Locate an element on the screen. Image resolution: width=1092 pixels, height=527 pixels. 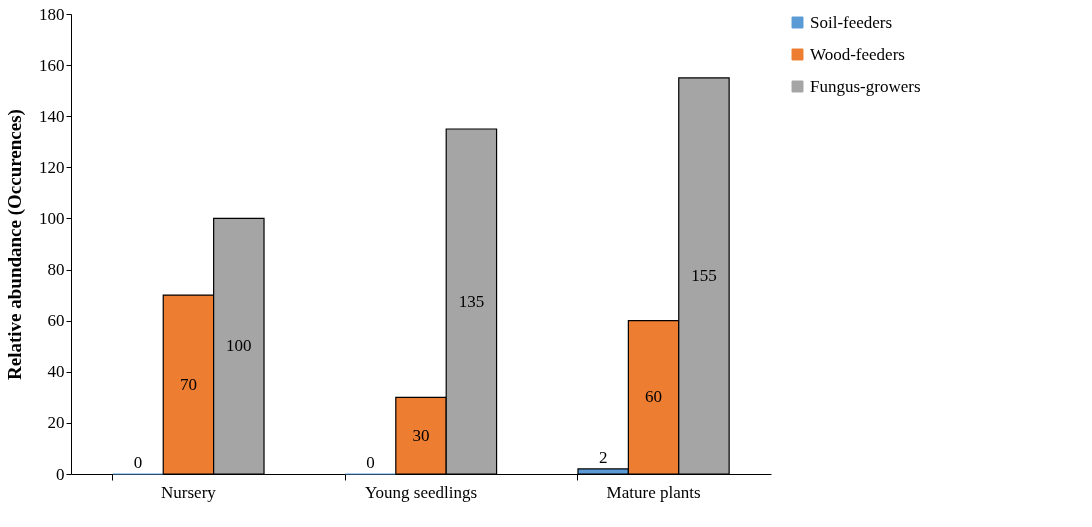
y-tick-label: 160 is located at coordinates (52, 65).